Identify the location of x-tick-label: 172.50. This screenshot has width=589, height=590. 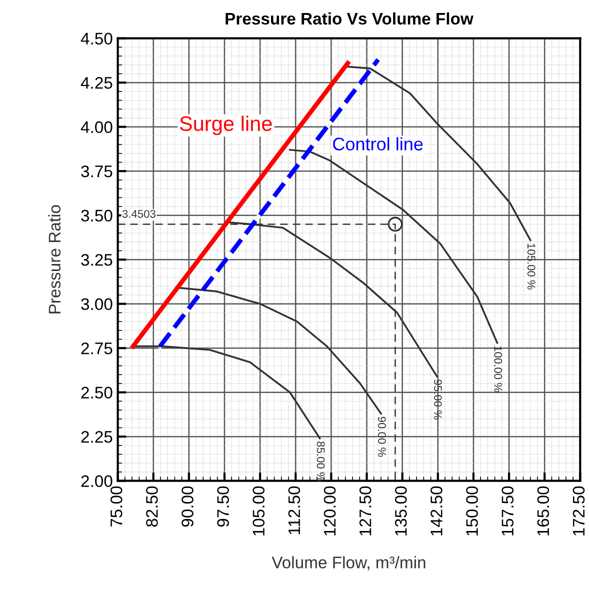
(578, 511).